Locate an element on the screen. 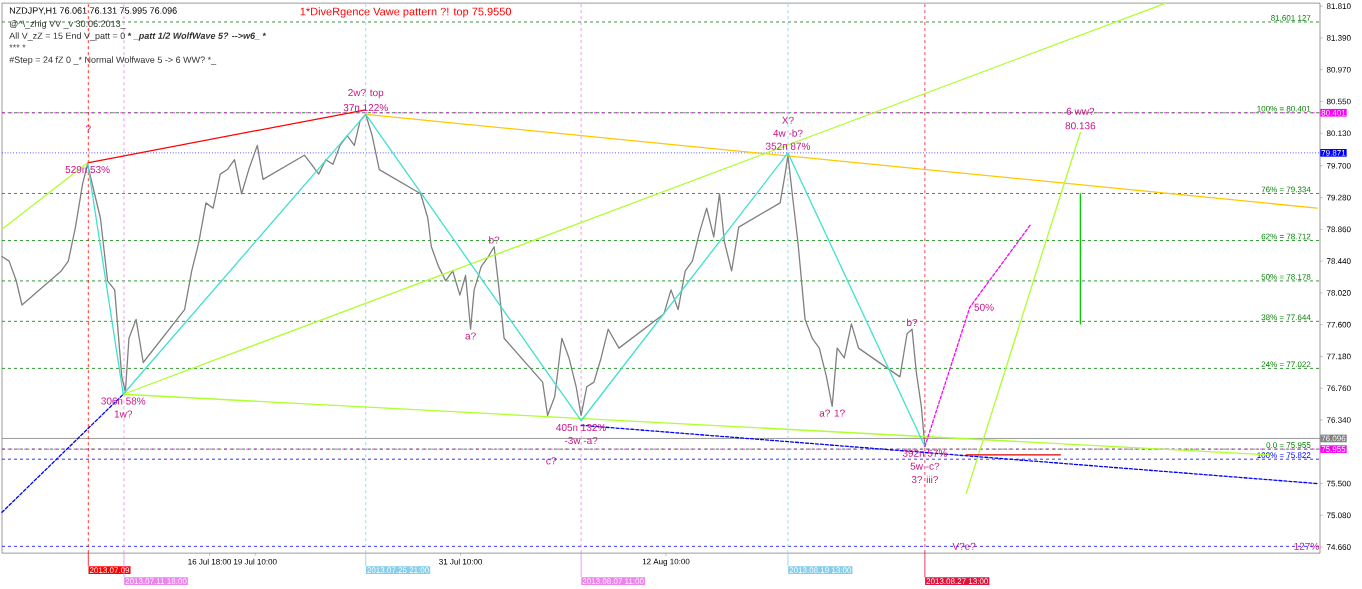  ref-line-label: 80.401 is located at coordinates (1333, 112).